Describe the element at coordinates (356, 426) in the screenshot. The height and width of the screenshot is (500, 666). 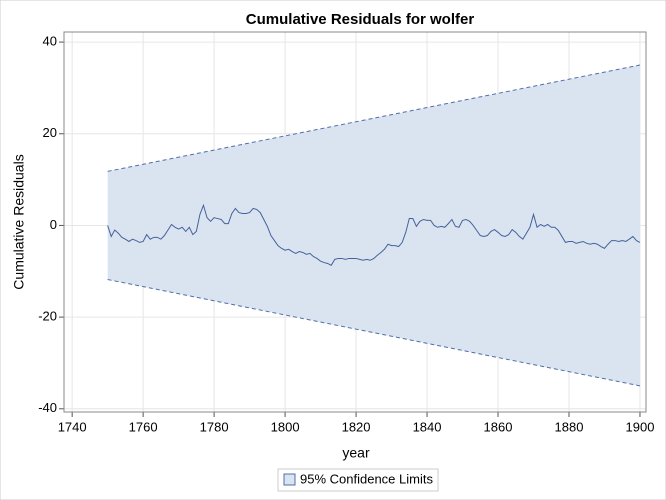
I see `x-tick-label: 1820` at that location.